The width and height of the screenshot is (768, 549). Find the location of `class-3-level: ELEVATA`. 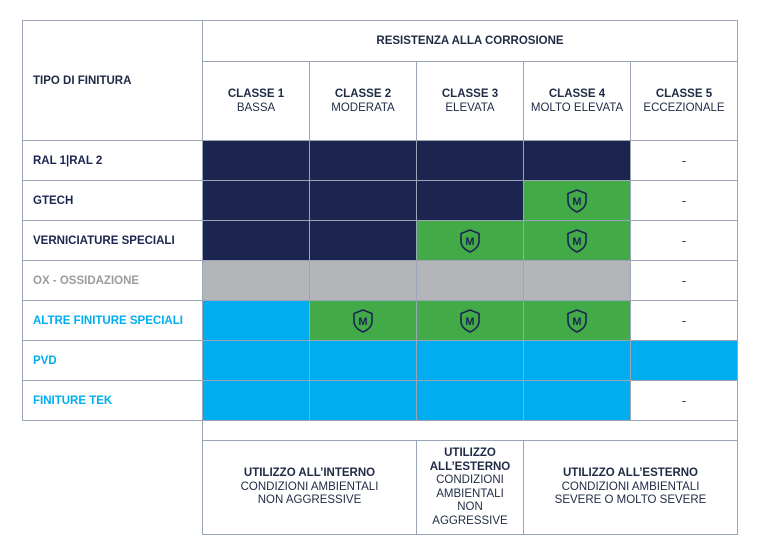

class-3-level: ELEVATA is located at coordinates (470, 108).